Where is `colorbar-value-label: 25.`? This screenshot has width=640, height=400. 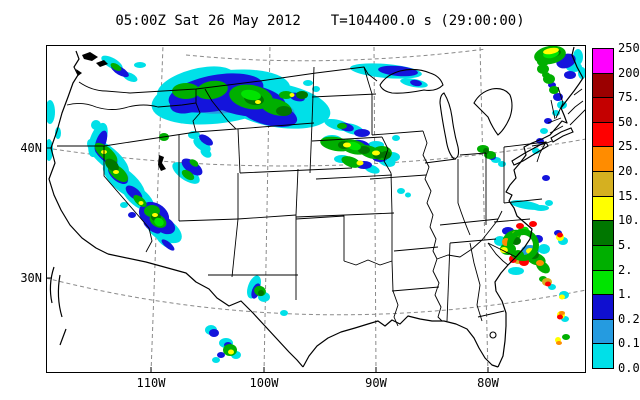
colorbar-value-label: 25. is located at coordinates (629, 146).